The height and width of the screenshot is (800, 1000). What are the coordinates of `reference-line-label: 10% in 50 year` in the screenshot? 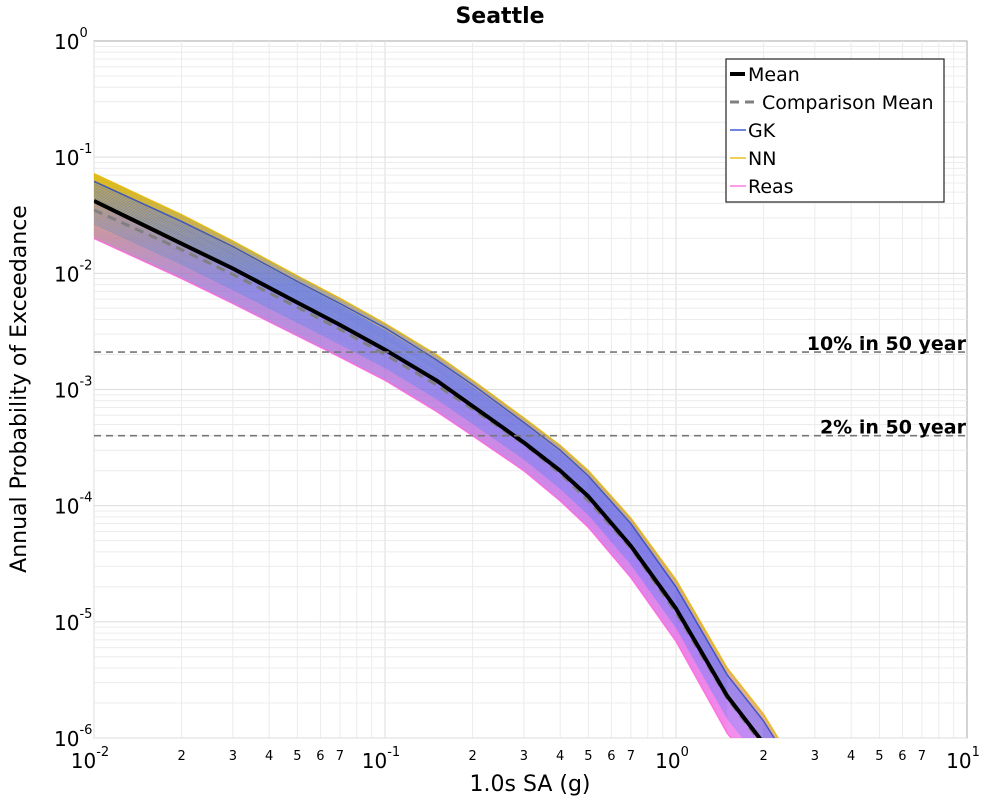 It's located at (887, 344).